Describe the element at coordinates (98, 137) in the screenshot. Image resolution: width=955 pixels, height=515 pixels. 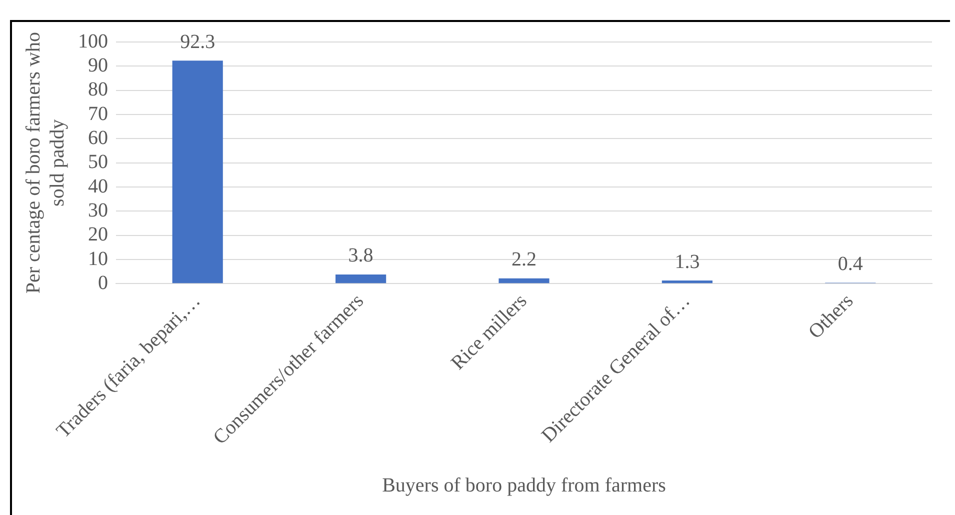
I see `y-tick-label: 60` at that location.